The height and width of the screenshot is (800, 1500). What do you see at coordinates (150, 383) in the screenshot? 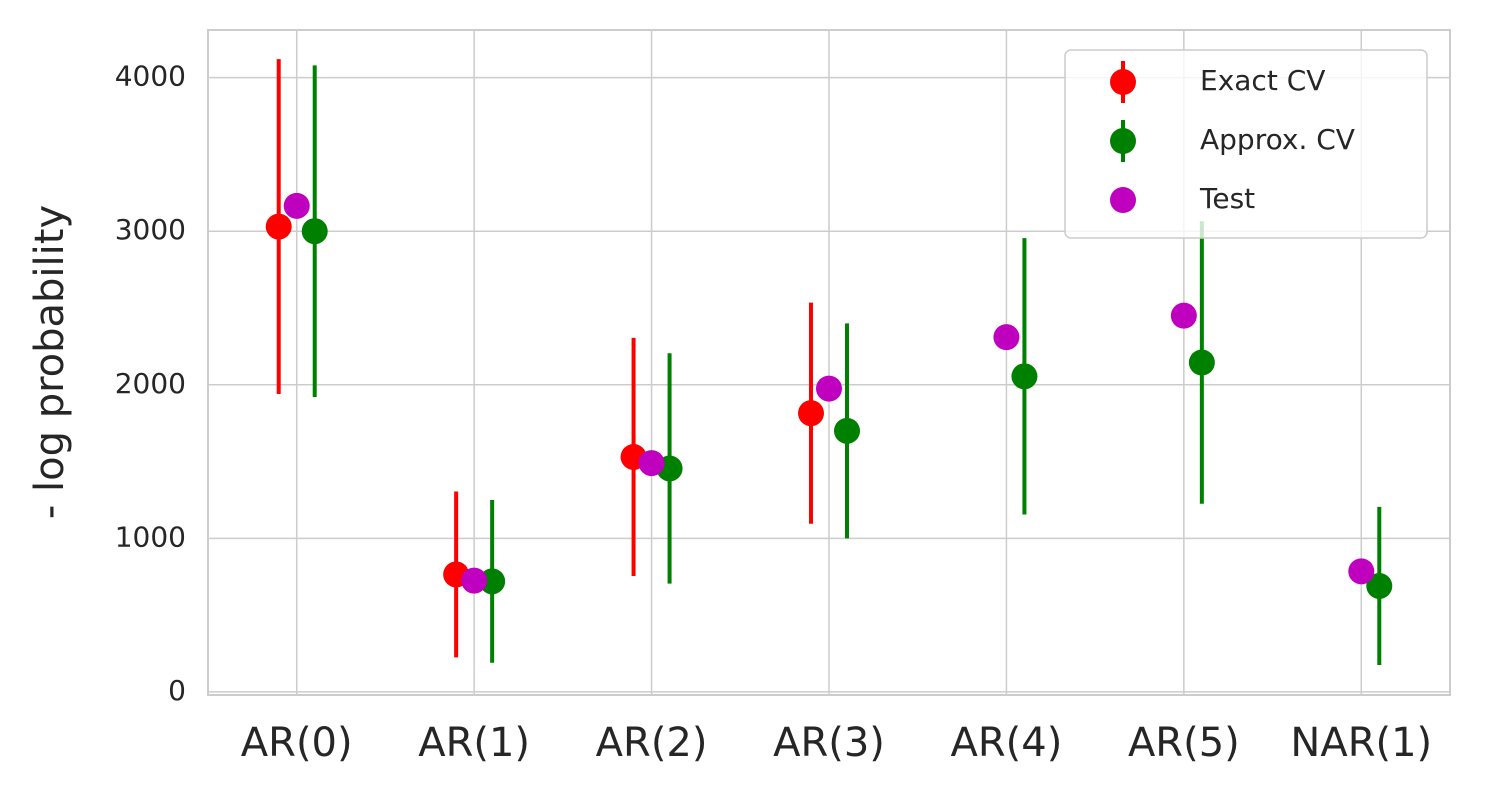
I see `y-tick-label: 2000` at bounding box center [150, 383].